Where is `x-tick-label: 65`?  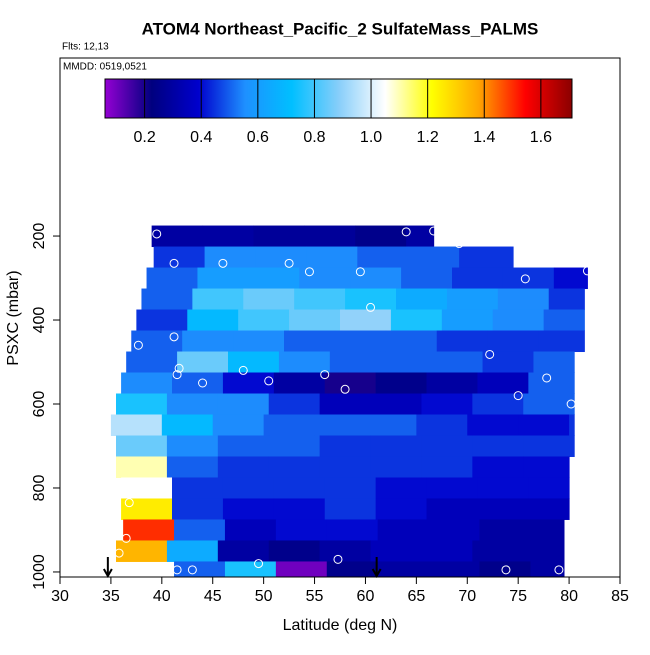
x-tick-label: 65 is located at coordinates (416, 596).